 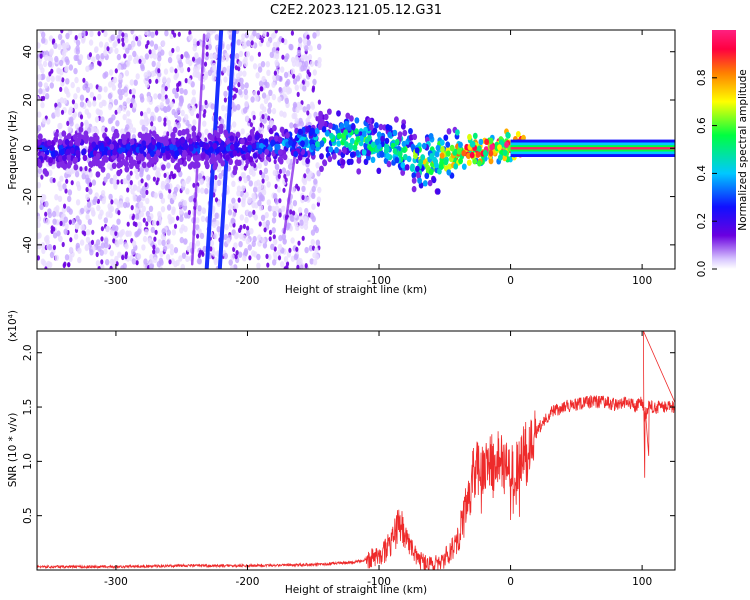 What do you see at coordinates (642, 582) in the screenshot?
I see `x-tick-label: 100` at bounding box center [642, 582].